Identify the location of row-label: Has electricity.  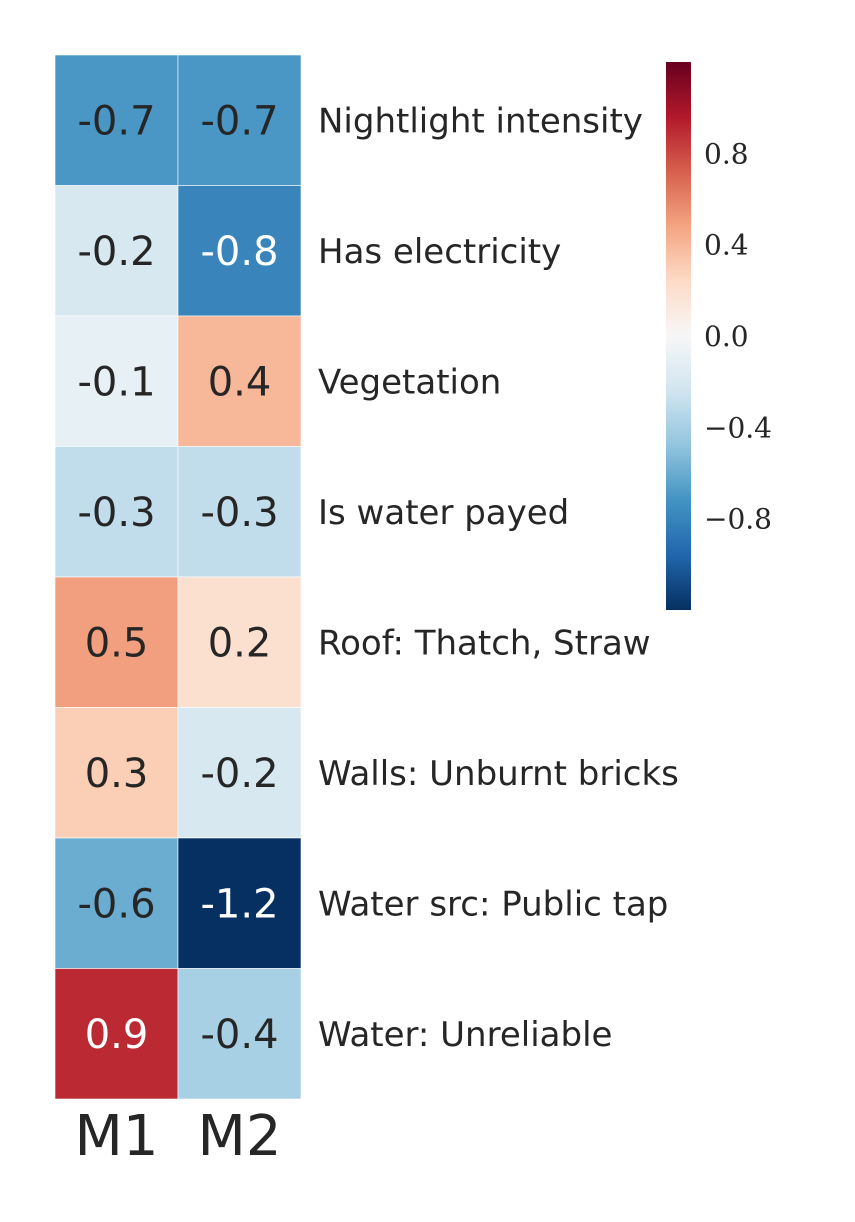
(439, 252).